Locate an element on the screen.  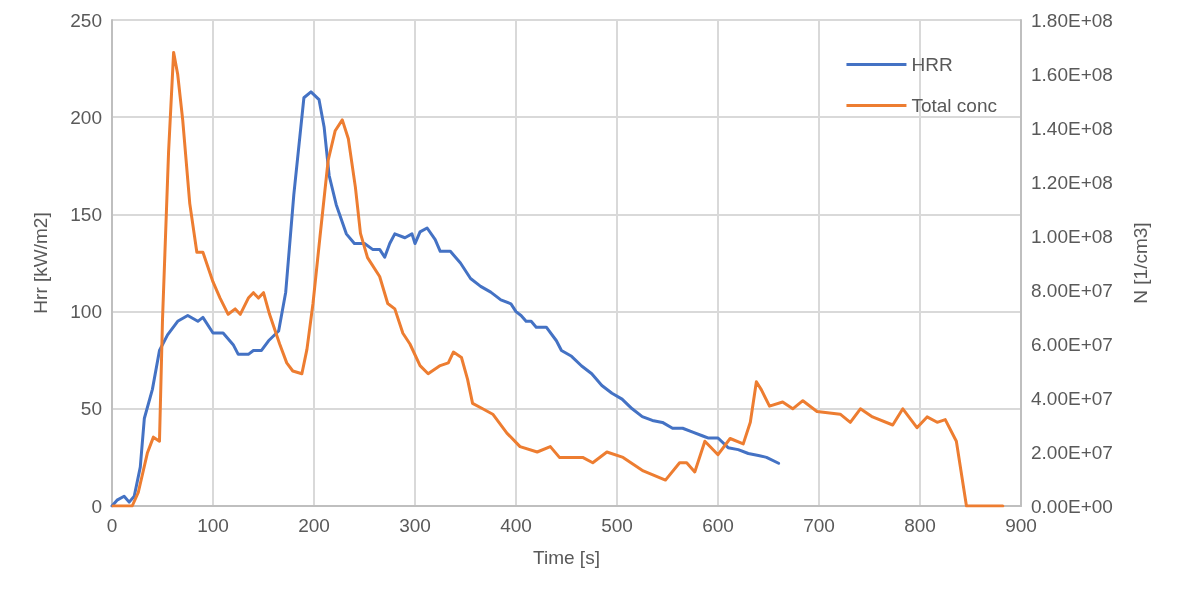
x-tick-label: 200 is located at coordinates (314, 525).